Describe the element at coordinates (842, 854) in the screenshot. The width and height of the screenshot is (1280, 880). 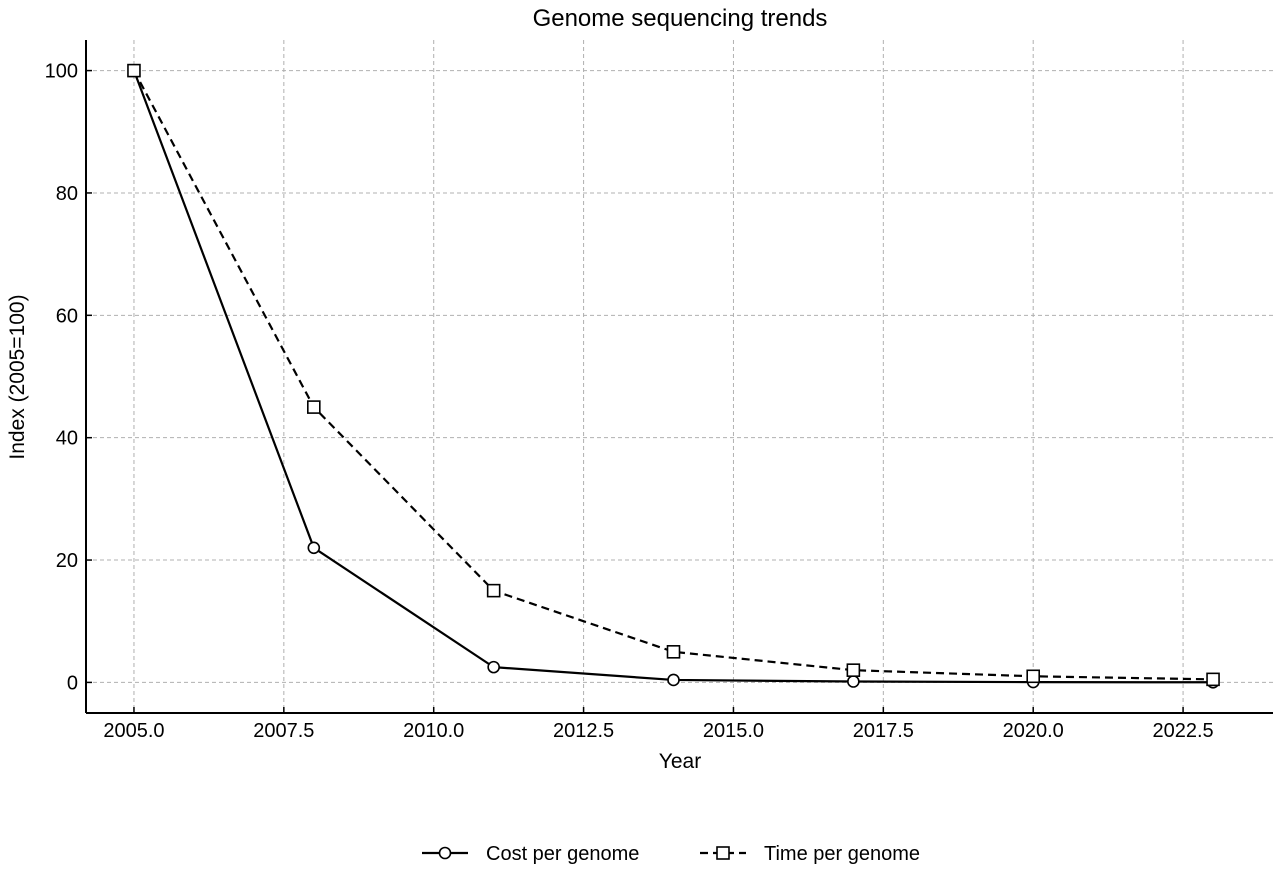
I see `legend-label-time-per-genome: Time per genome` at that location.